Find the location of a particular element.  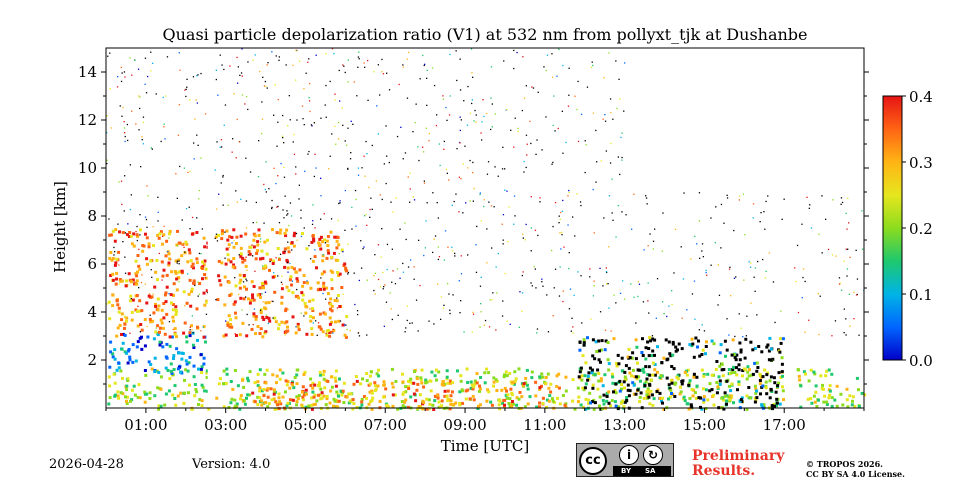

y-tick-label: 12 is located at coordinates (87, 120).